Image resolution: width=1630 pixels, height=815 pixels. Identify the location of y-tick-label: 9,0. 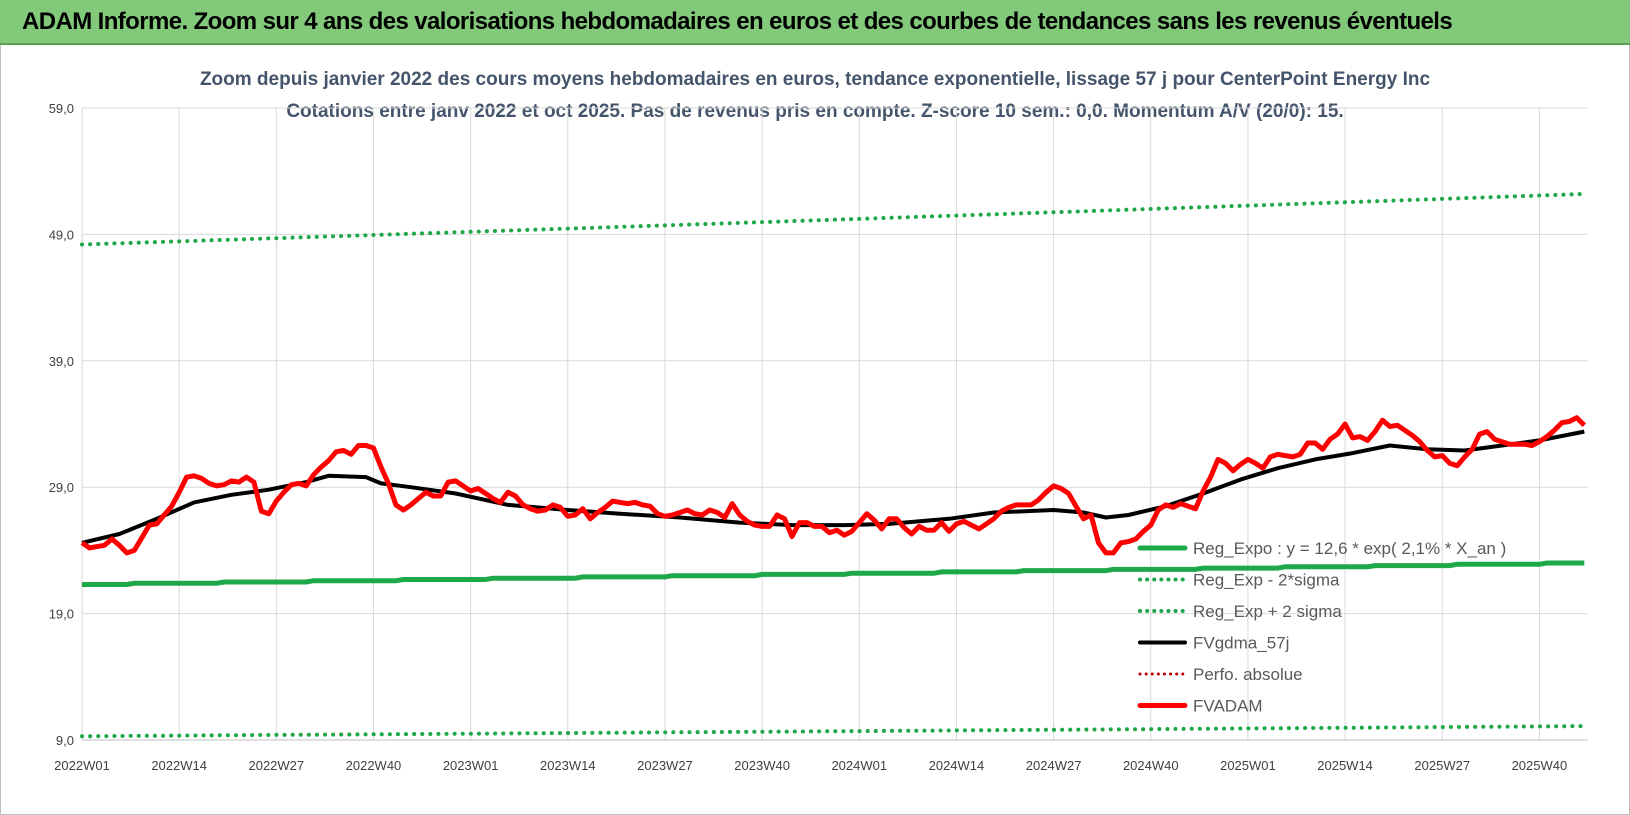
(65, 740).